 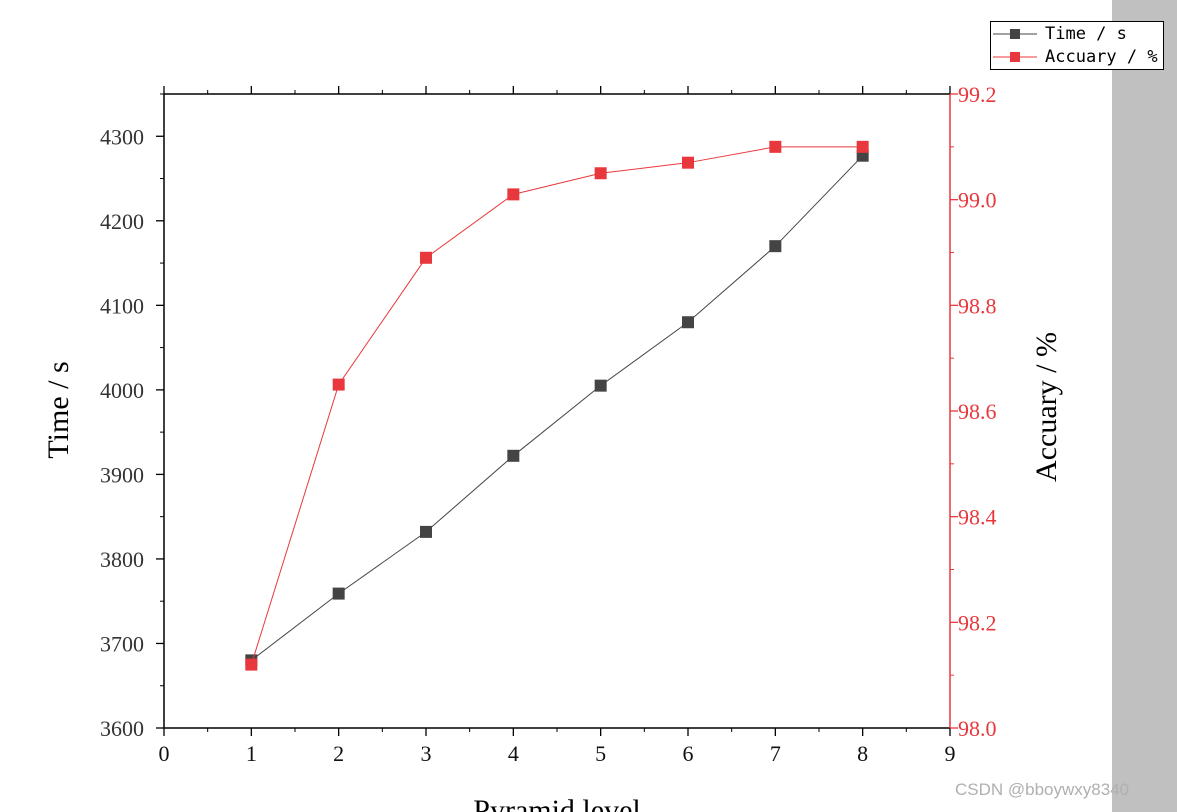 I want to click on y-left-tick-label: 3700, so click(x=122, y=643).